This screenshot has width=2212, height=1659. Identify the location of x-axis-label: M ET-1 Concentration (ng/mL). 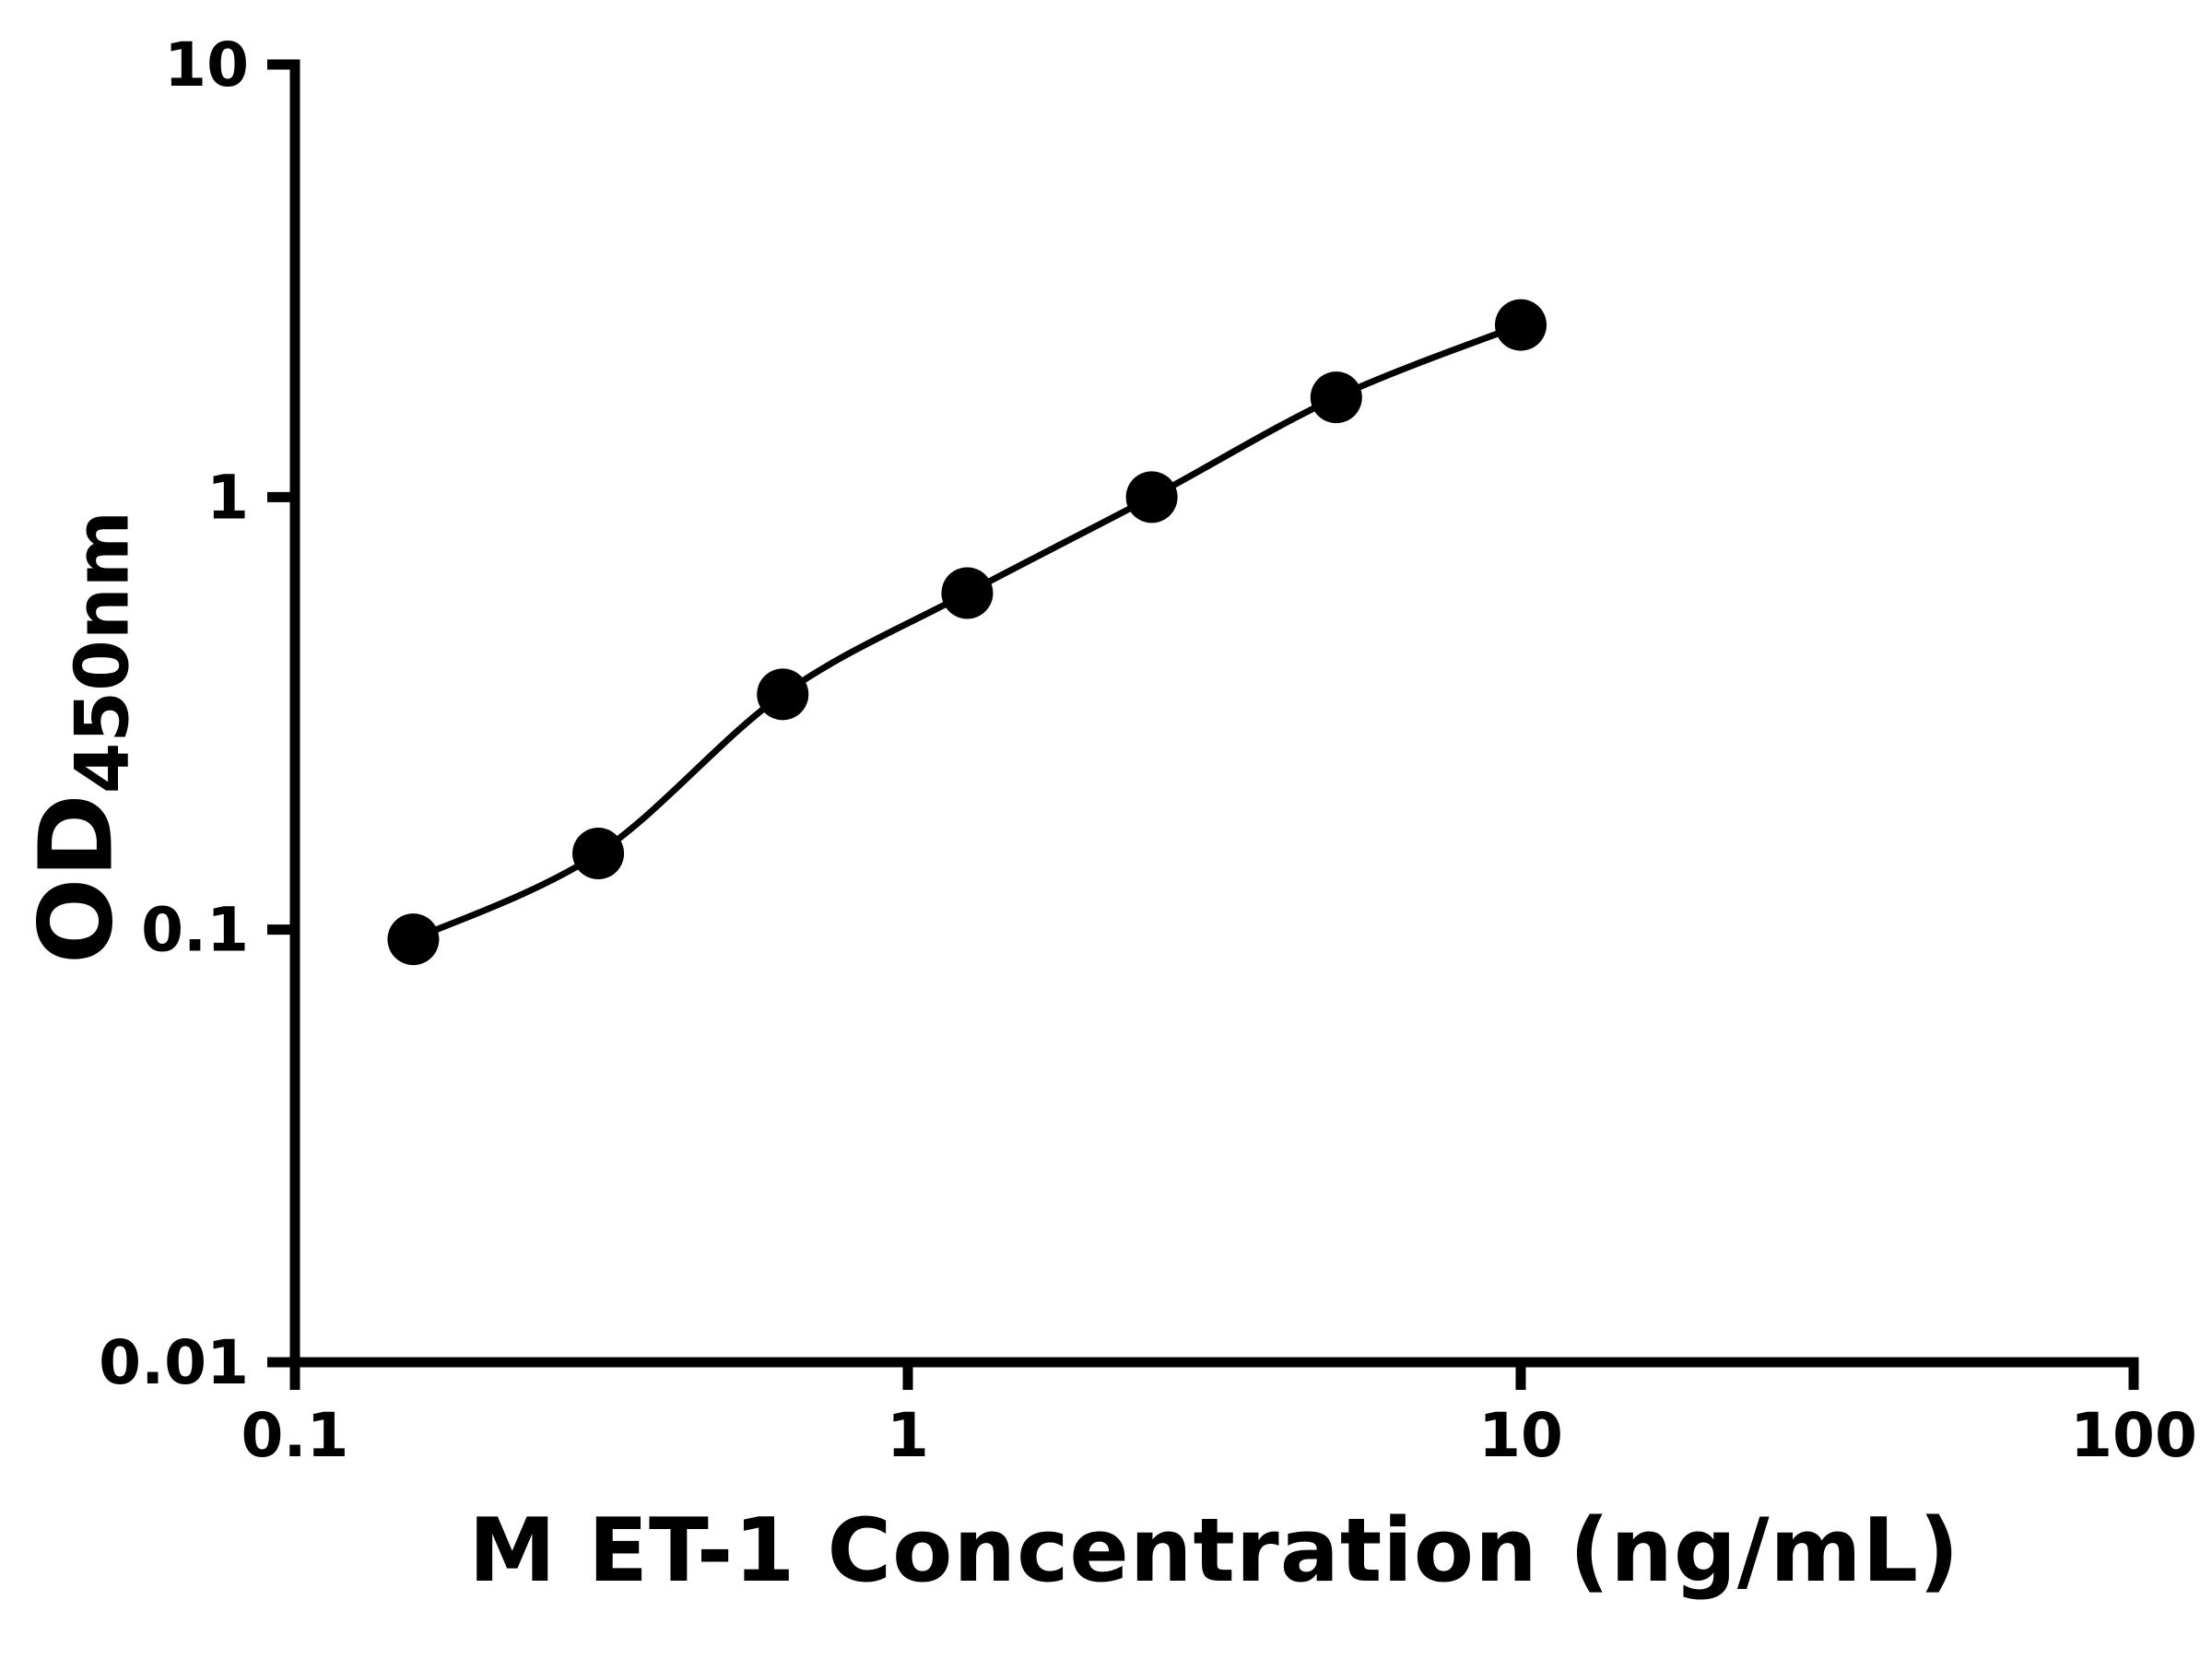
(1214, 1551).